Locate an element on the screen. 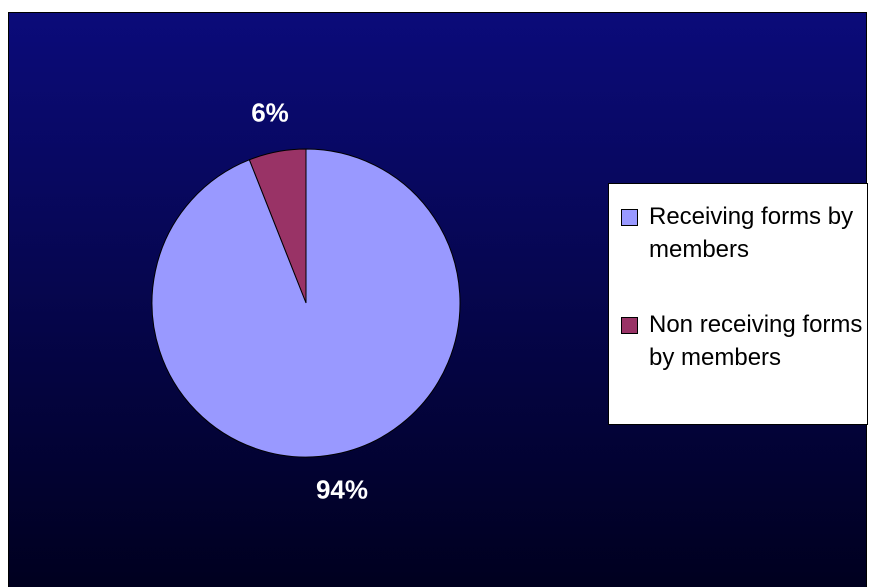 The width and height of the screenshot is (875, 587). legend-label-non-receiving: Non receiving forms by members is located at coordinates (756, 341).